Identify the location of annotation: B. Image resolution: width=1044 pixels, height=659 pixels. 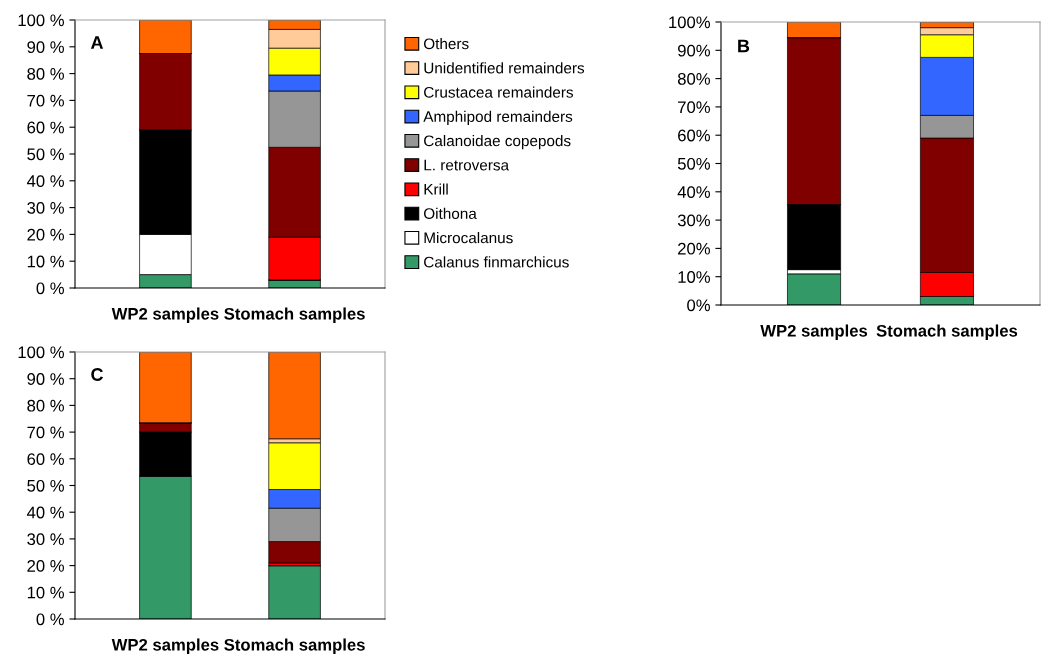
(744, 46).